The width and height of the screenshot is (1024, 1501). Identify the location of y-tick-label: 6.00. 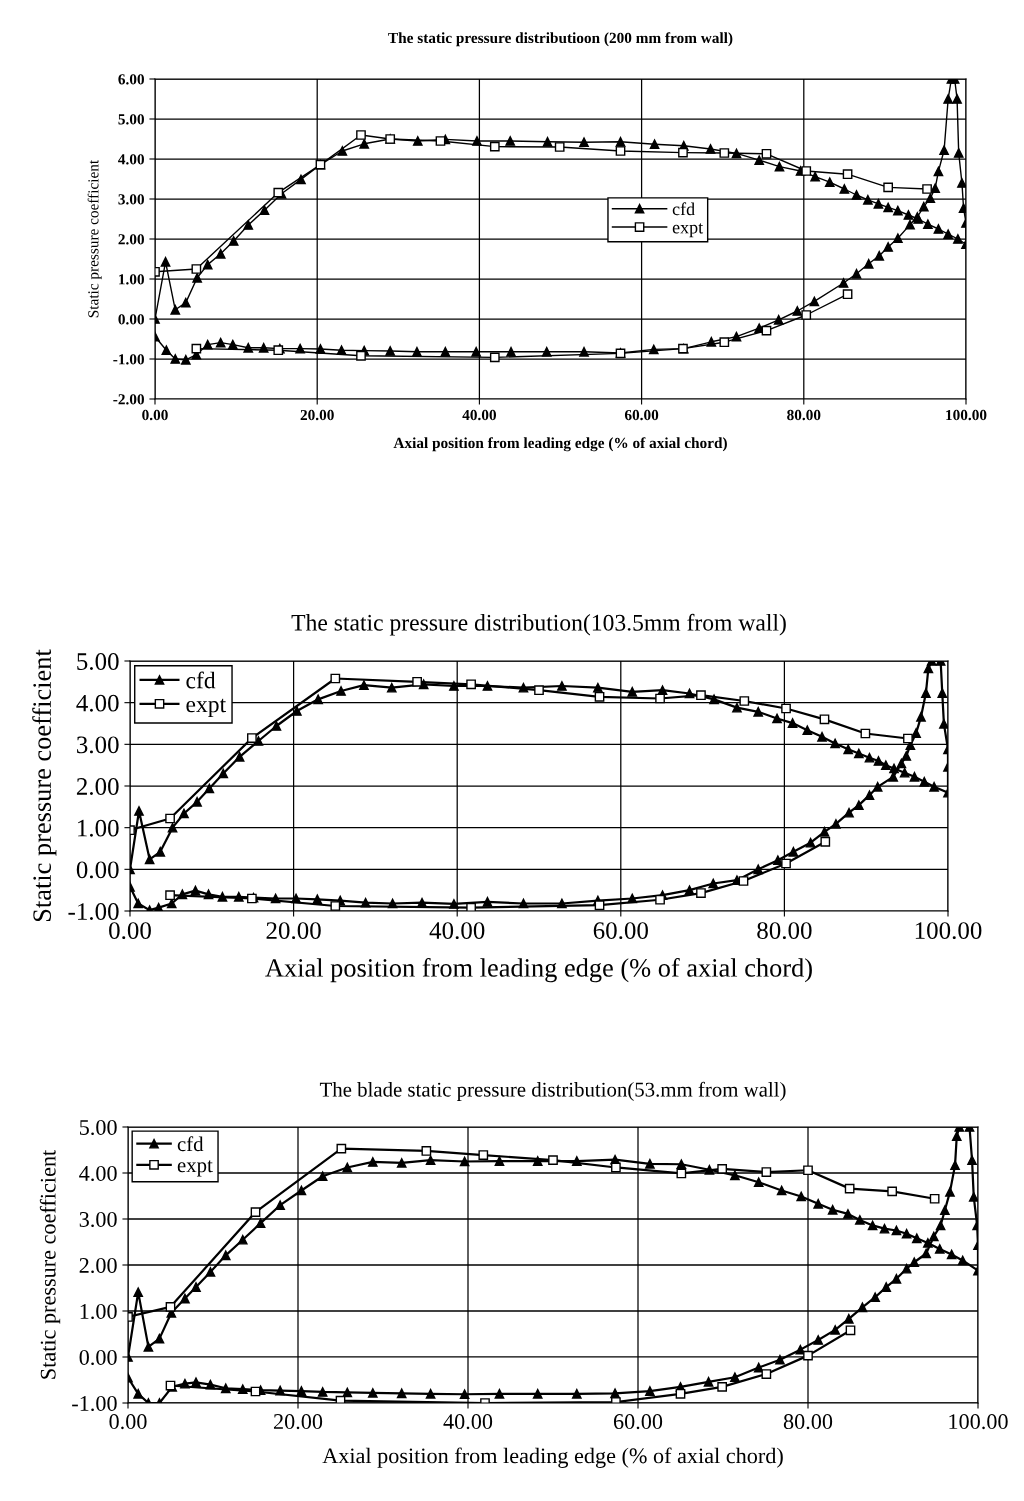
(131, 79).